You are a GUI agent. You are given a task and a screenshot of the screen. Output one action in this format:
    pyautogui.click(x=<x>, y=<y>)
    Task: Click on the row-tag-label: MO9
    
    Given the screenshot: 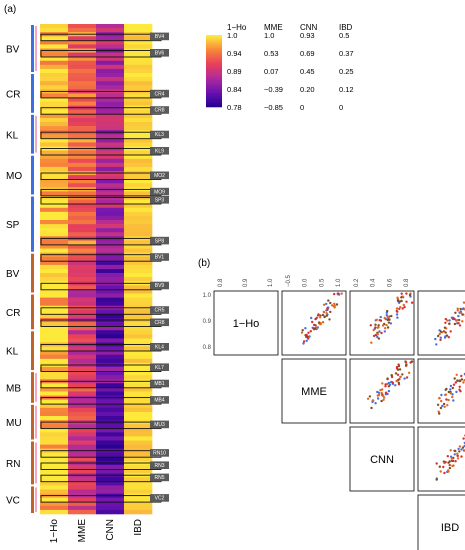 What is the action you would take?
    pyautogui.click(x=159, y=192)
    